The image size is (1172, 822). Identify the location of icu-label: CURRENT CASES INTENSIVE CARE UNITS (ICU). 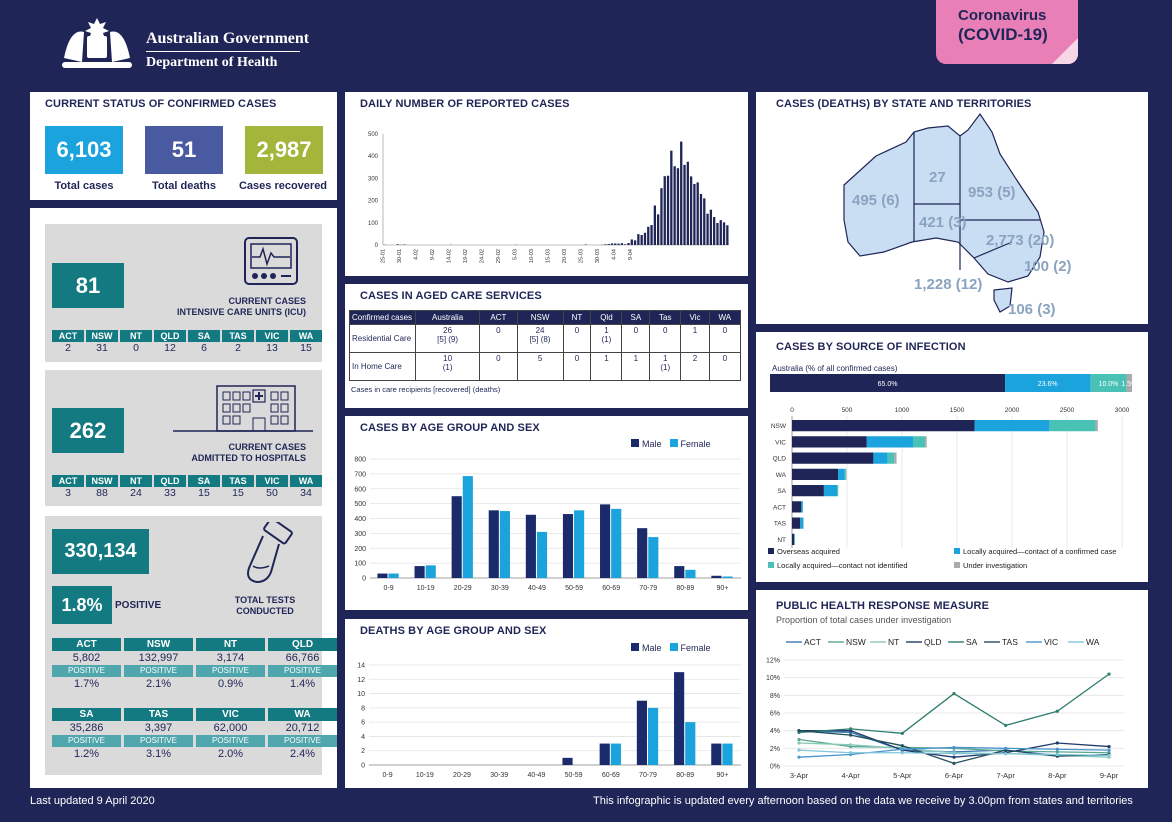
(206, 307).